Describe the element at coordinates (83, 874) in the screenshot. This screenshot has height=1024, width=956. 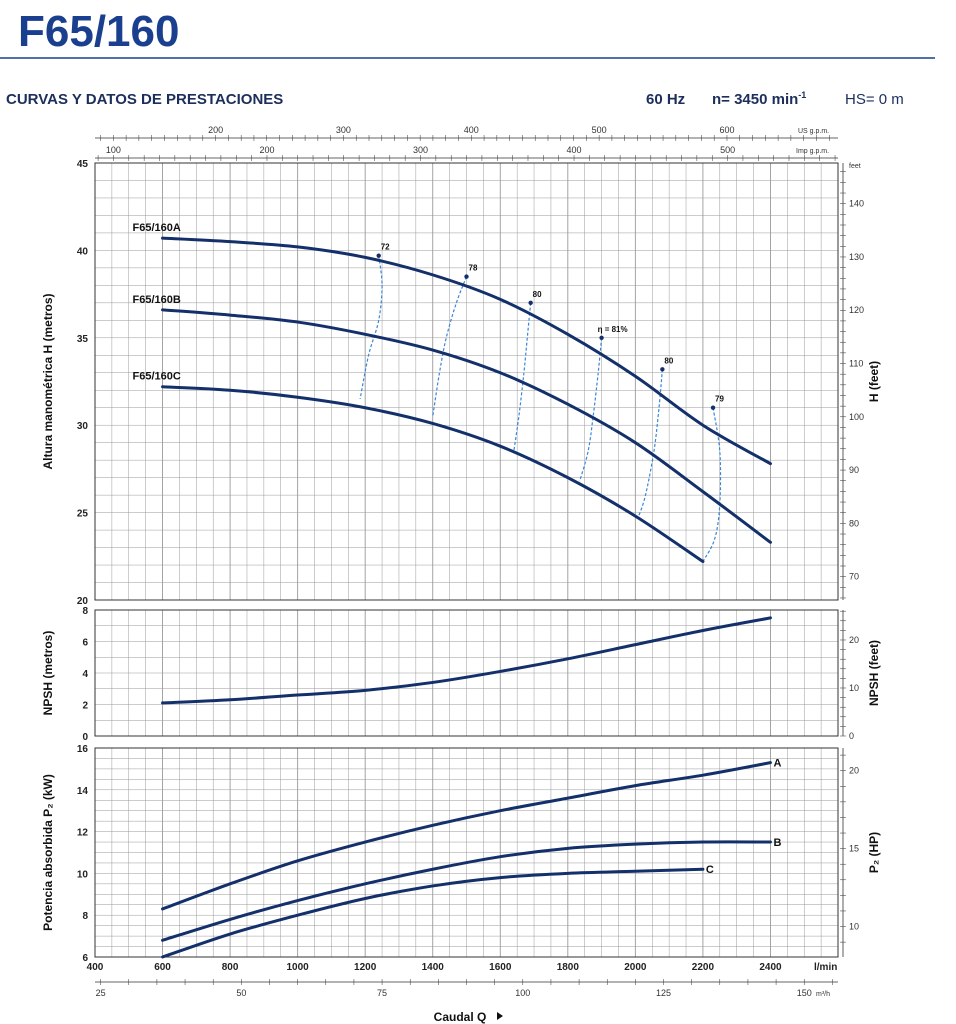
I see `y-tick-label: 10` at that location.